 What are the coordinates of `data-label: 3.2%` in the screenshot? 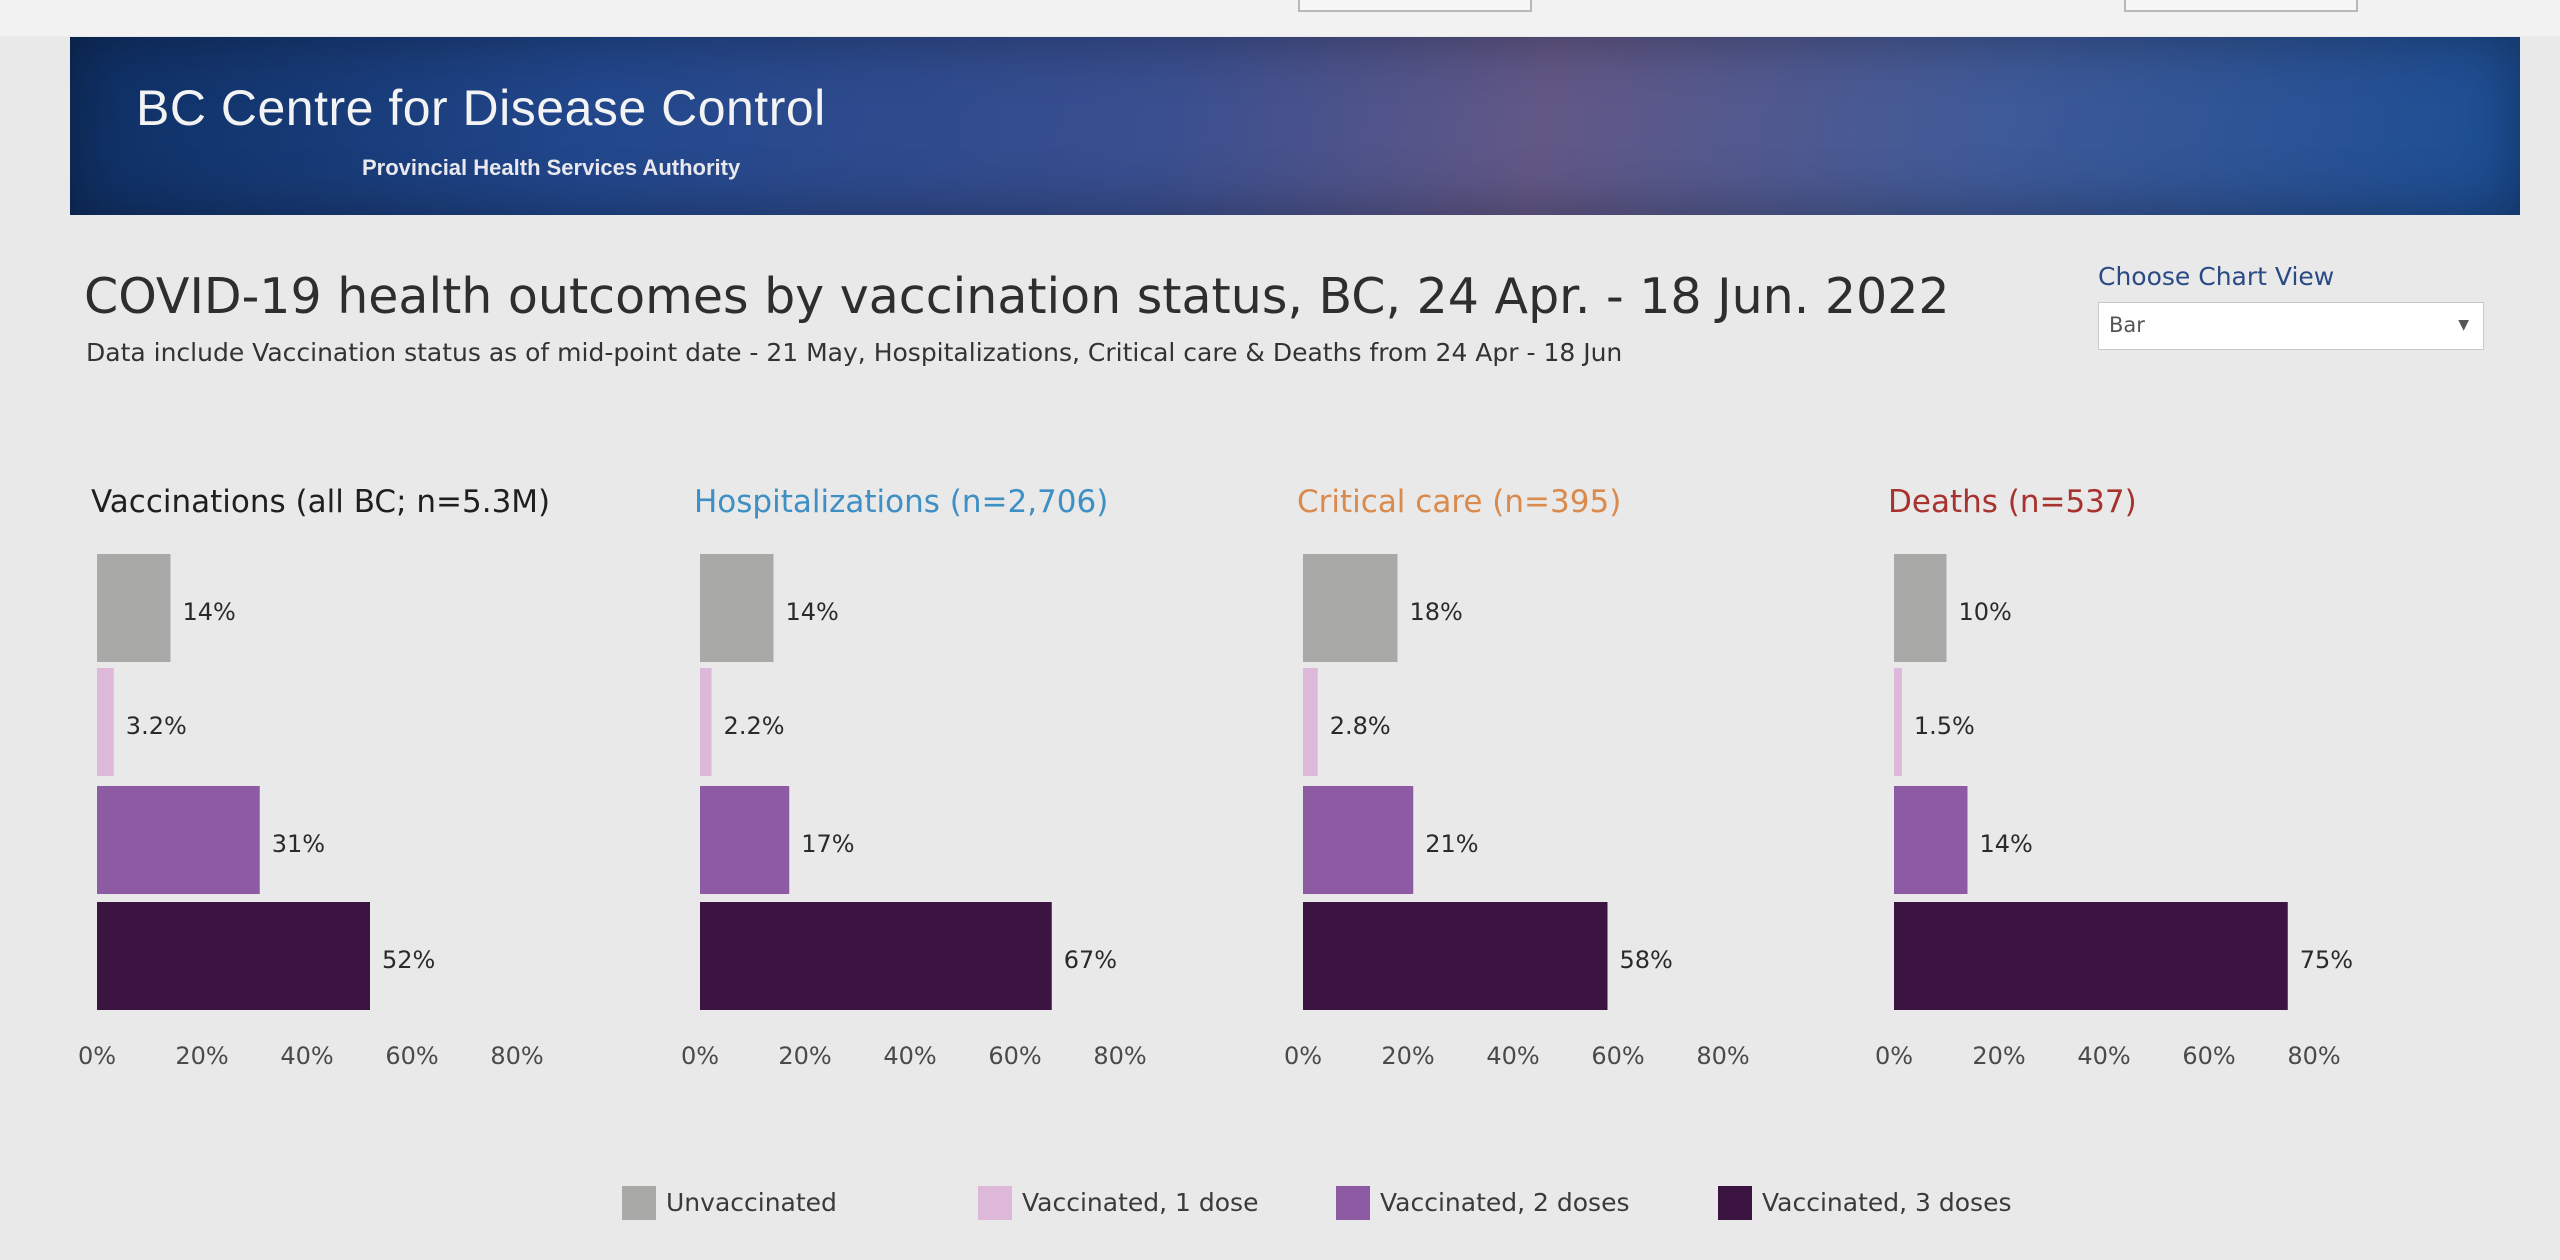 It's located at (156, 726).